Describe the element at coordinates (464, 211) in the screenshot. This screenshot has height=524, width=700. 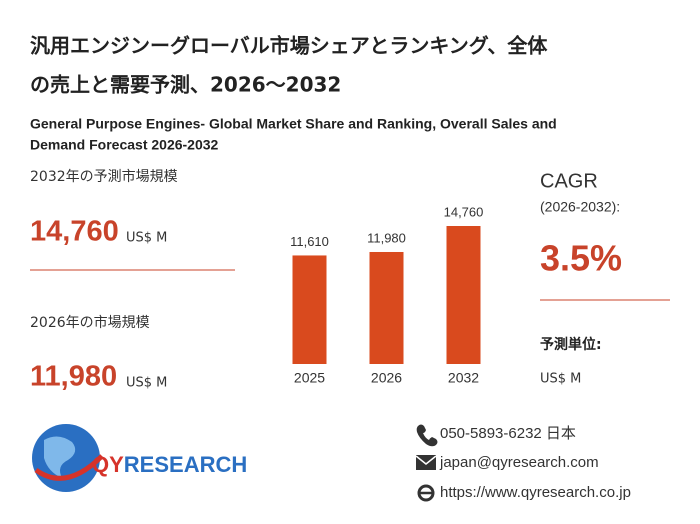
I see `value-label: 14,760` at that location.